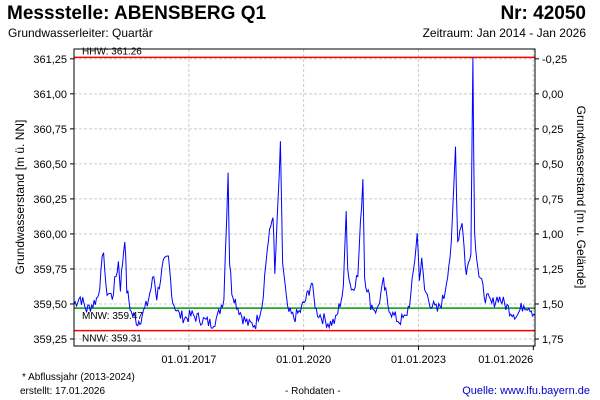 Image resolution: width=600 pixels, height=400 pixels. I want to click on station-title: Messstelle: ABENSBERG Q1, so click(137, 13).